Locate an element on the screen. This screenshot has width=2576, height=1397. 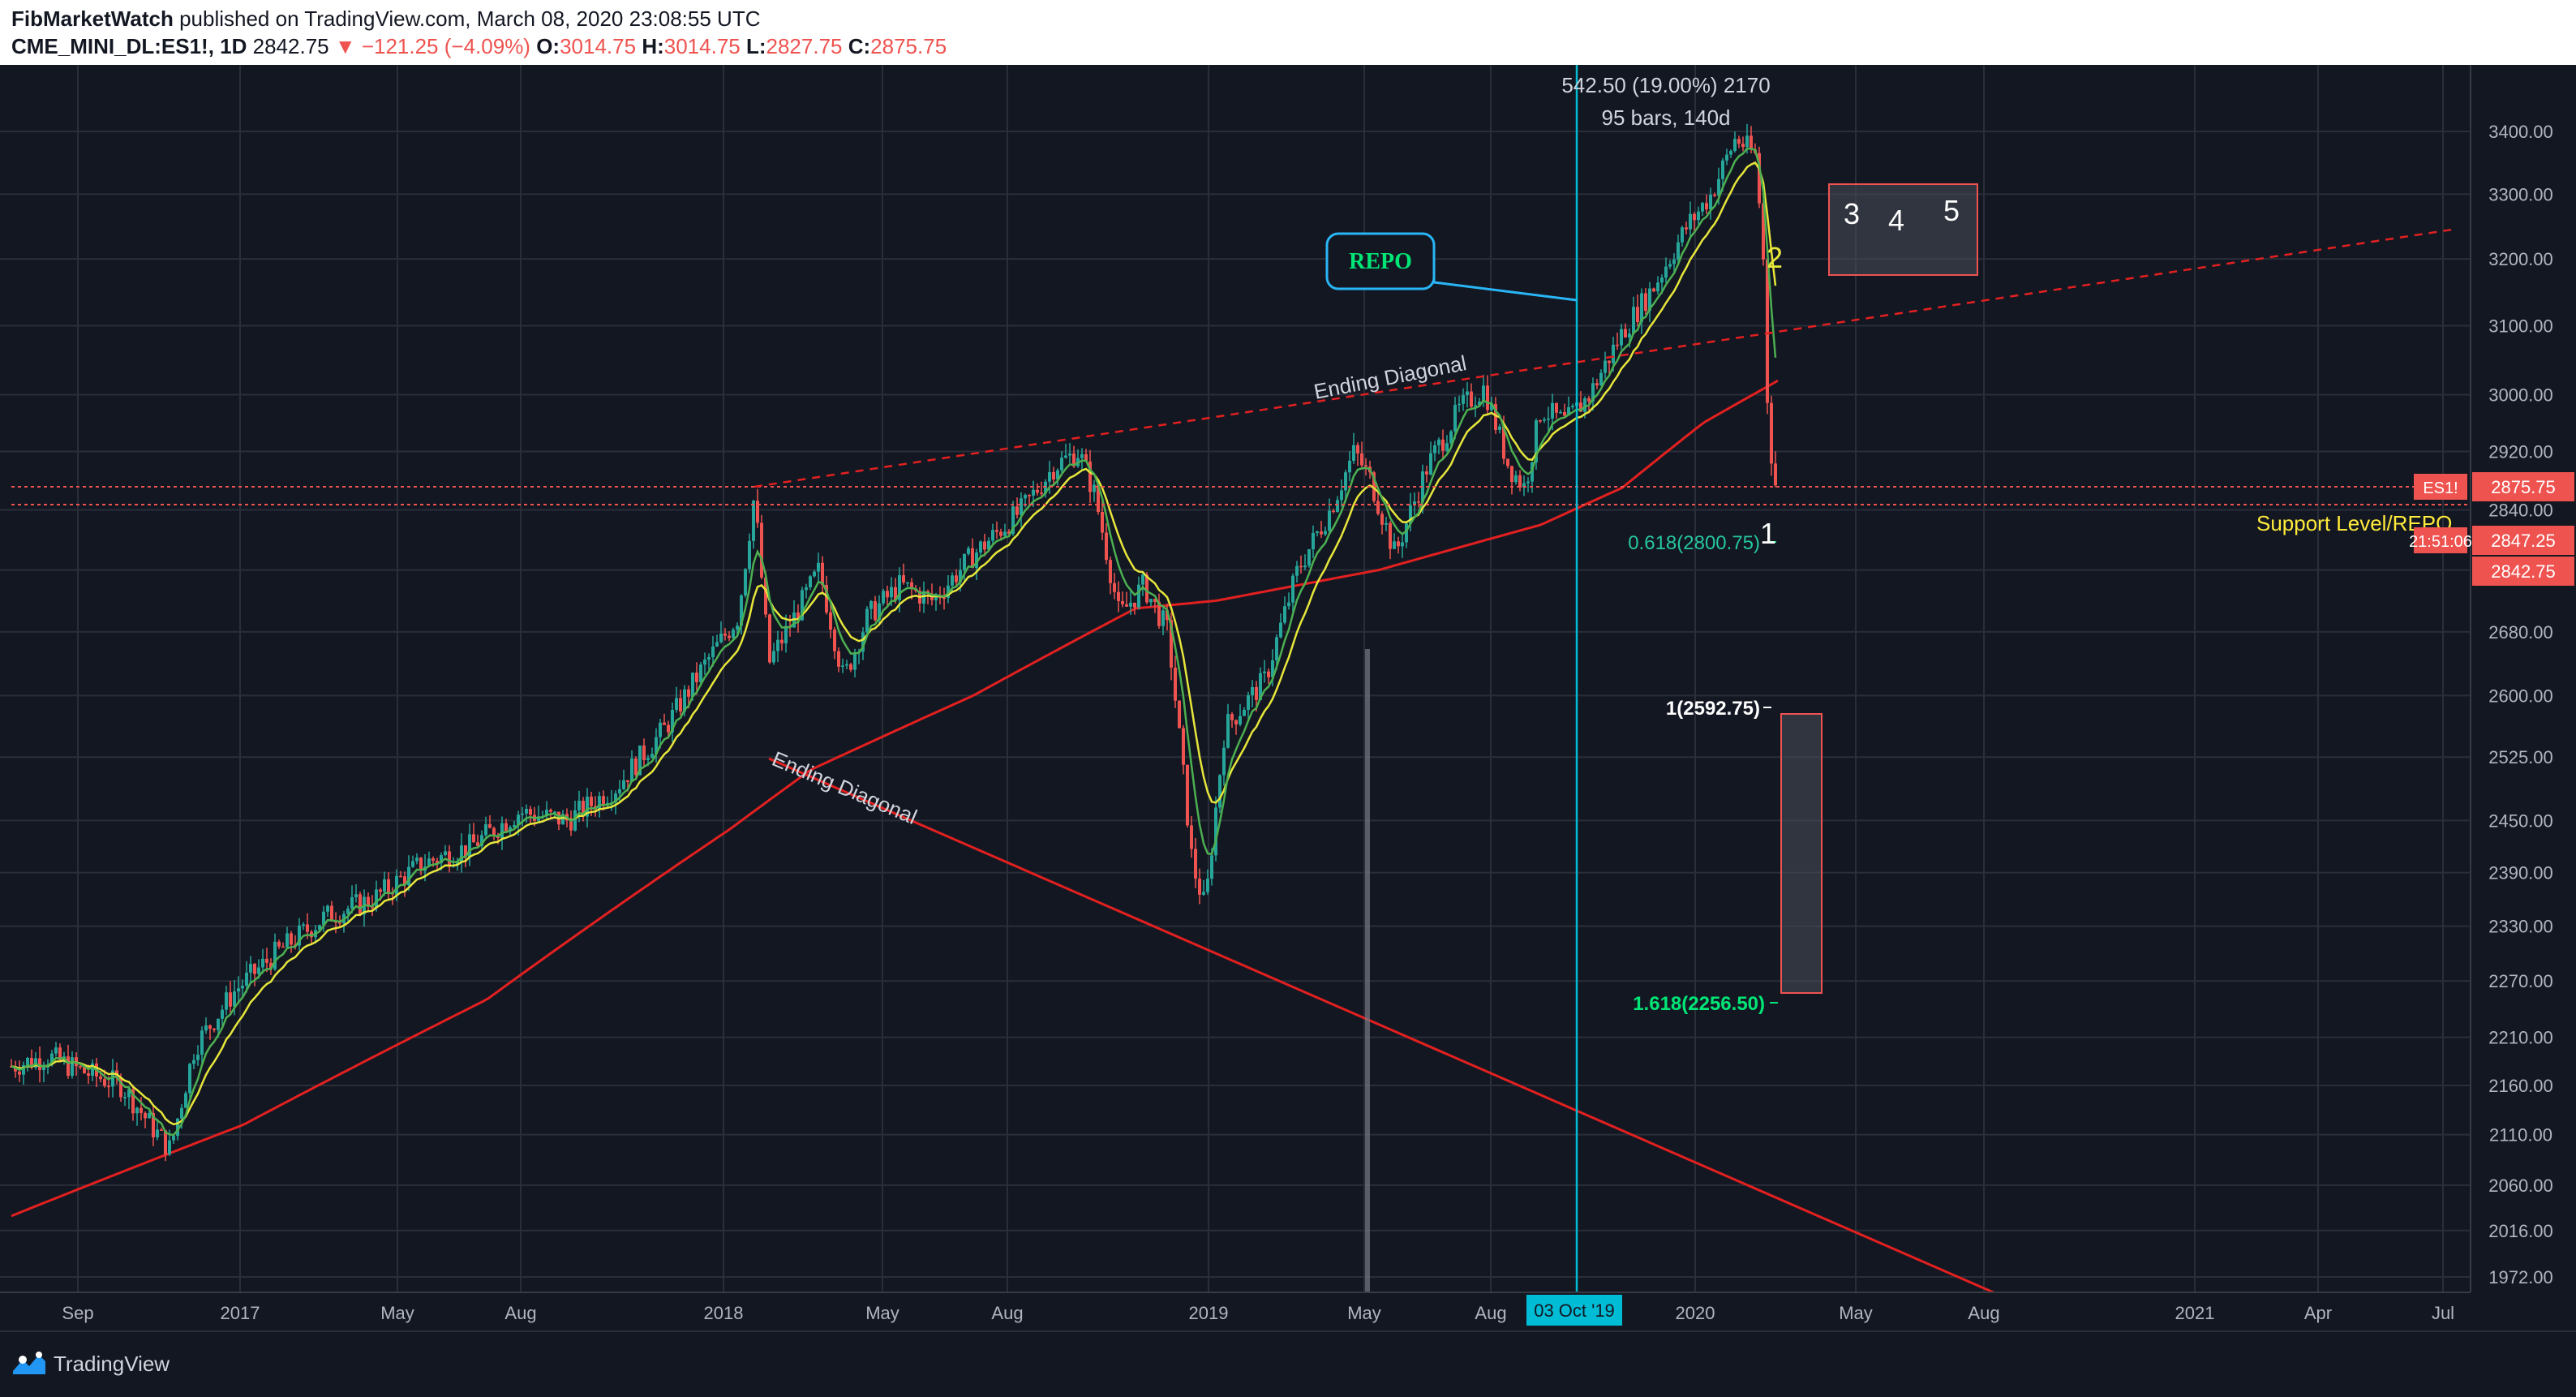
author-name: FibMarketWatch is located at coordinates (92, 18).